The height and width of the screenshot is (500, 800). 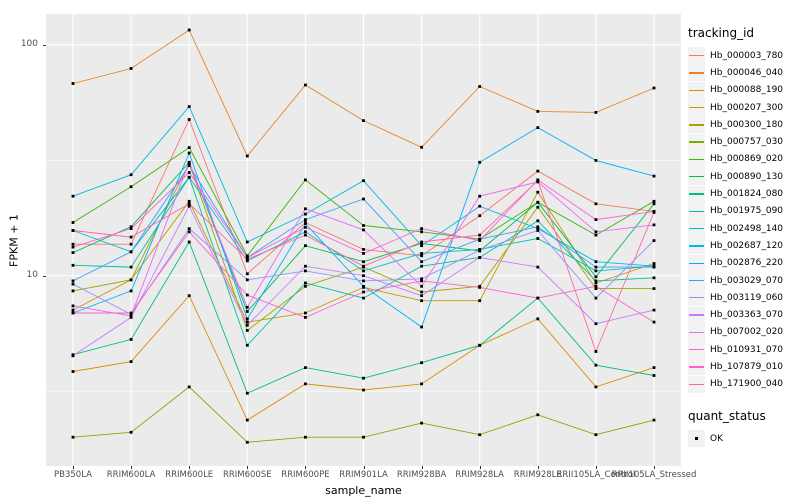 What do you see at coordinates (480, 206) in the screenshot?
I see `data-point-Hb_002687_120-RRIM928LA` at bounding box center [480, 206].